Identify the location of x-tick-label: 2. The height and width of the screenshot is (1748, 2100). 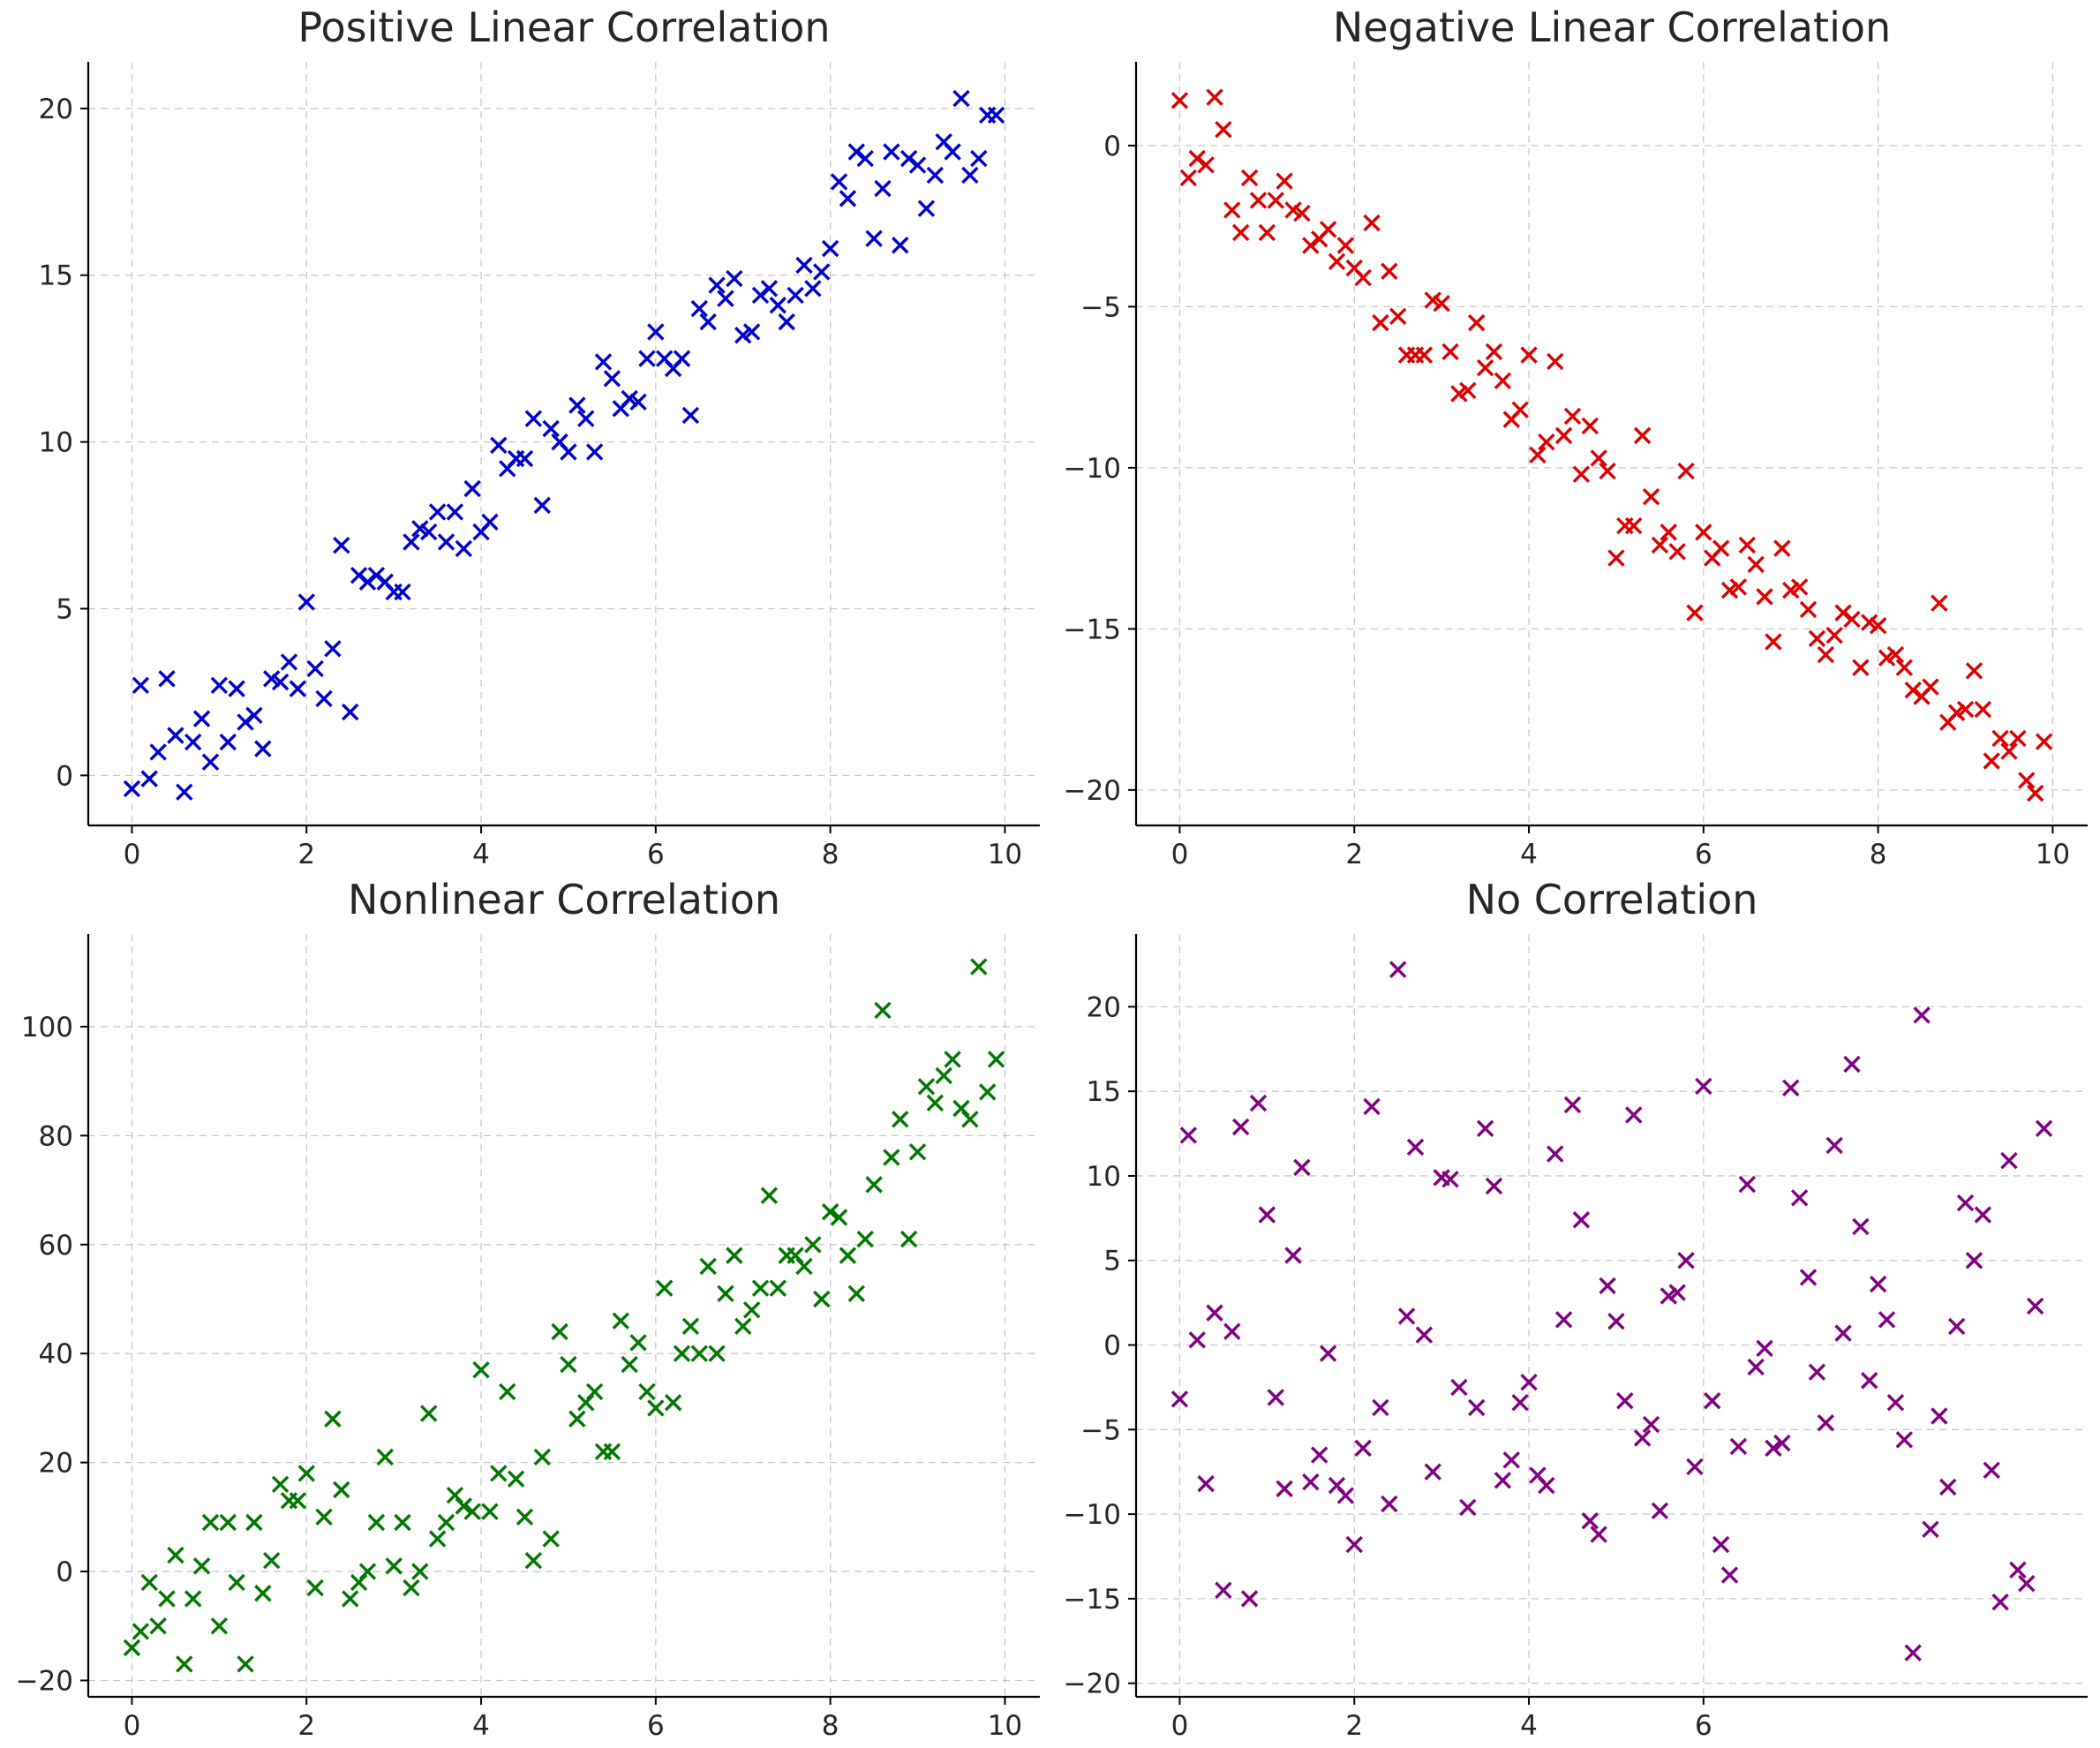
(306, 854).